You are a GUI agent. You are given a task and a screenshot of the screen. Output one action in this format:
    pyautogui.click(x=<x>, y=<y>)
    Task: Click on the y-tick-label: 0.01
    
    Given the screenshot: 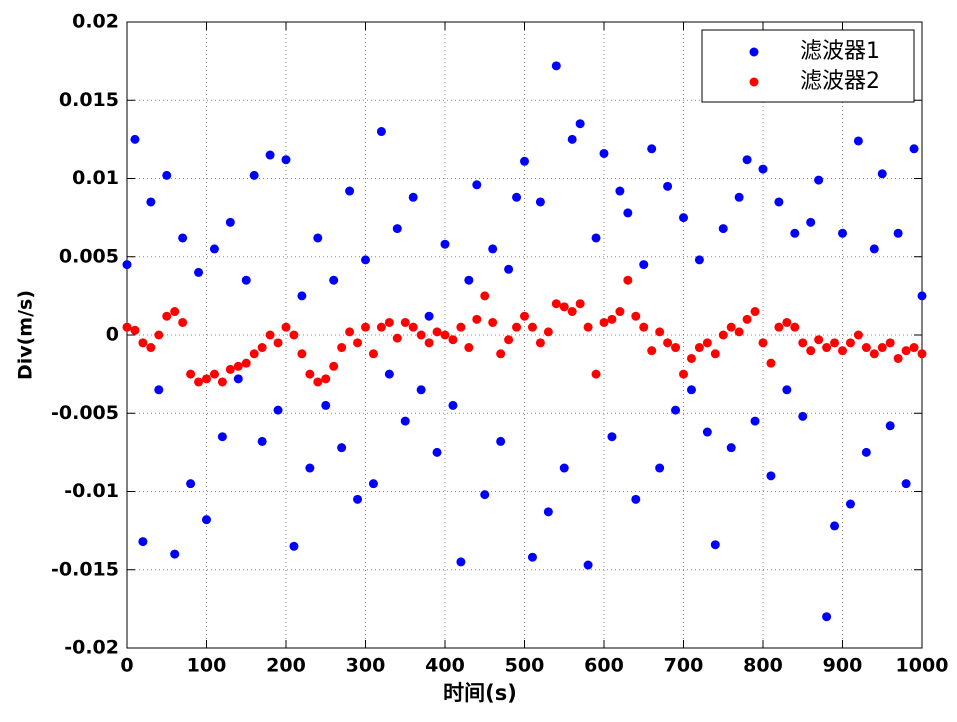 What is the action you would take?
    pyautogui.click(x=95, y=178)
    